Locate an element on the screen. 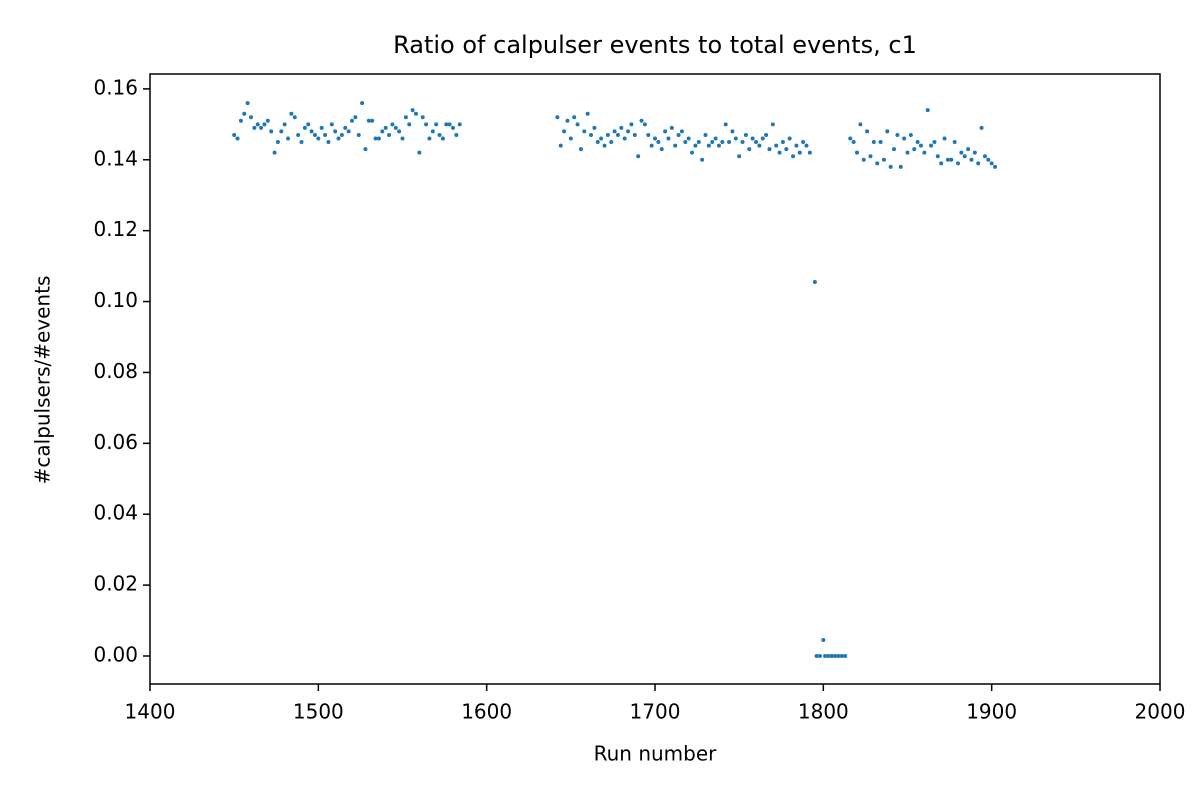  x-tick-label: 1500 is located at coordinates (318, 712).